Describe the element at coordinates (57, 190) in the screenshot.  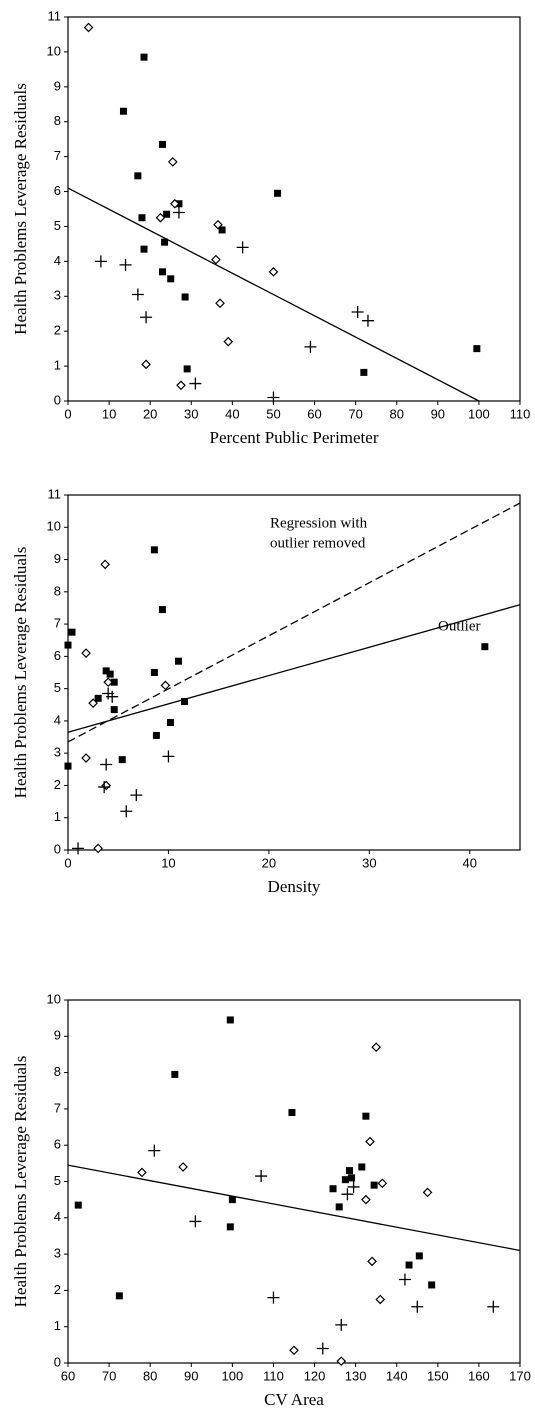
I see `y-tick-label: 6` at that location.